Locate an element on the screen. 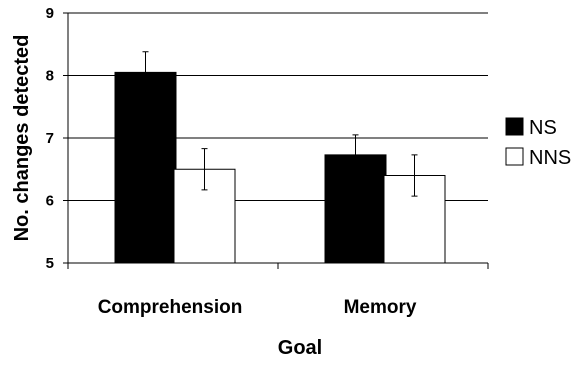  legend-swatch-nns is located at coordinates (514, 156).